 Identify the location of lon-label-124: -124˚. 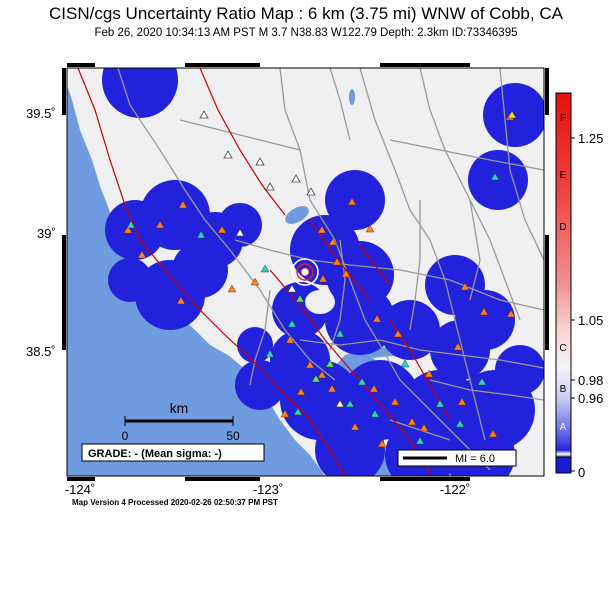
(80, 489).